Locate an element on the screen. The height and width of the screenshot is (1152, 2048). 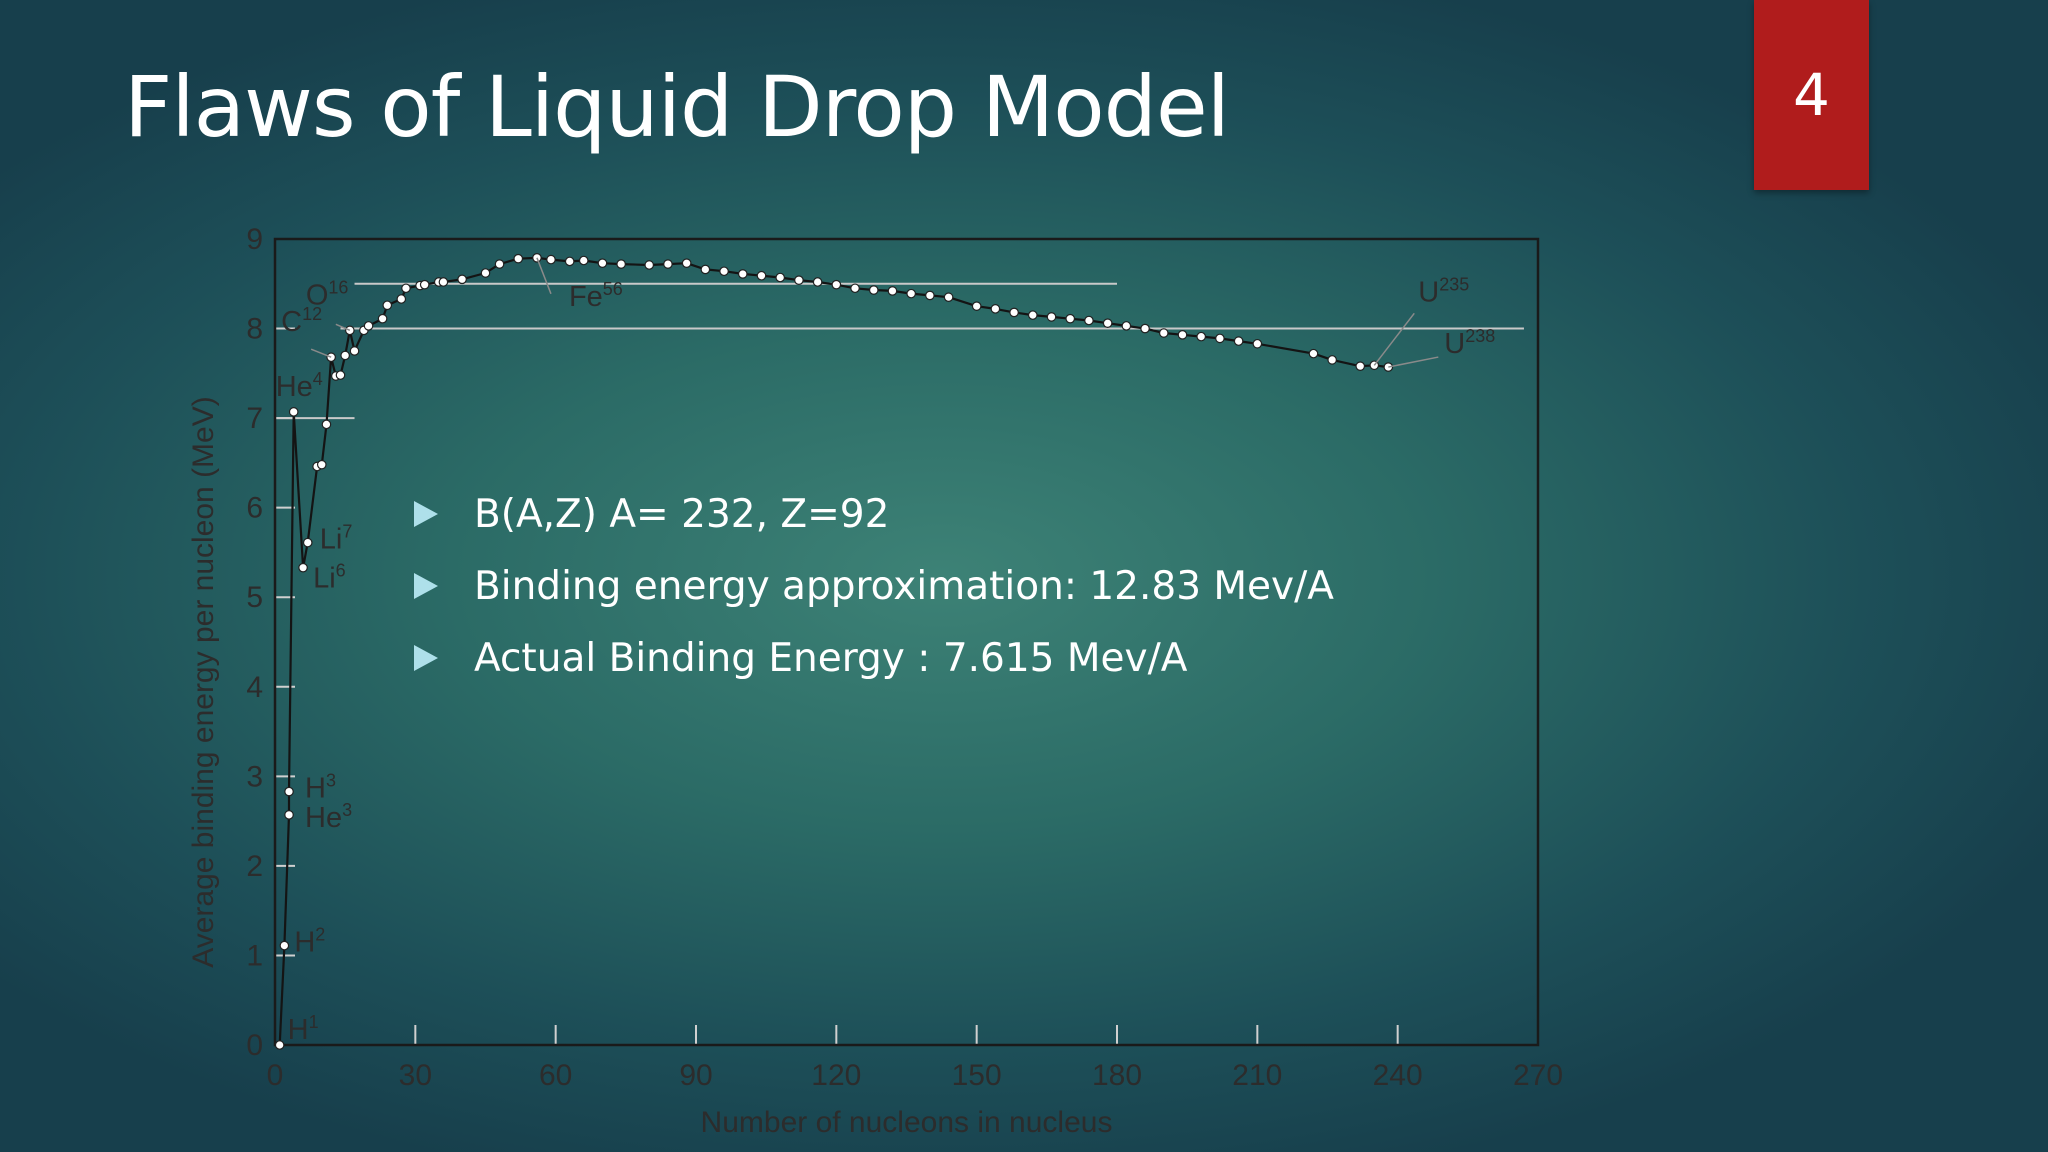
isotope-label: O16 is located at coordinates (327, 294).